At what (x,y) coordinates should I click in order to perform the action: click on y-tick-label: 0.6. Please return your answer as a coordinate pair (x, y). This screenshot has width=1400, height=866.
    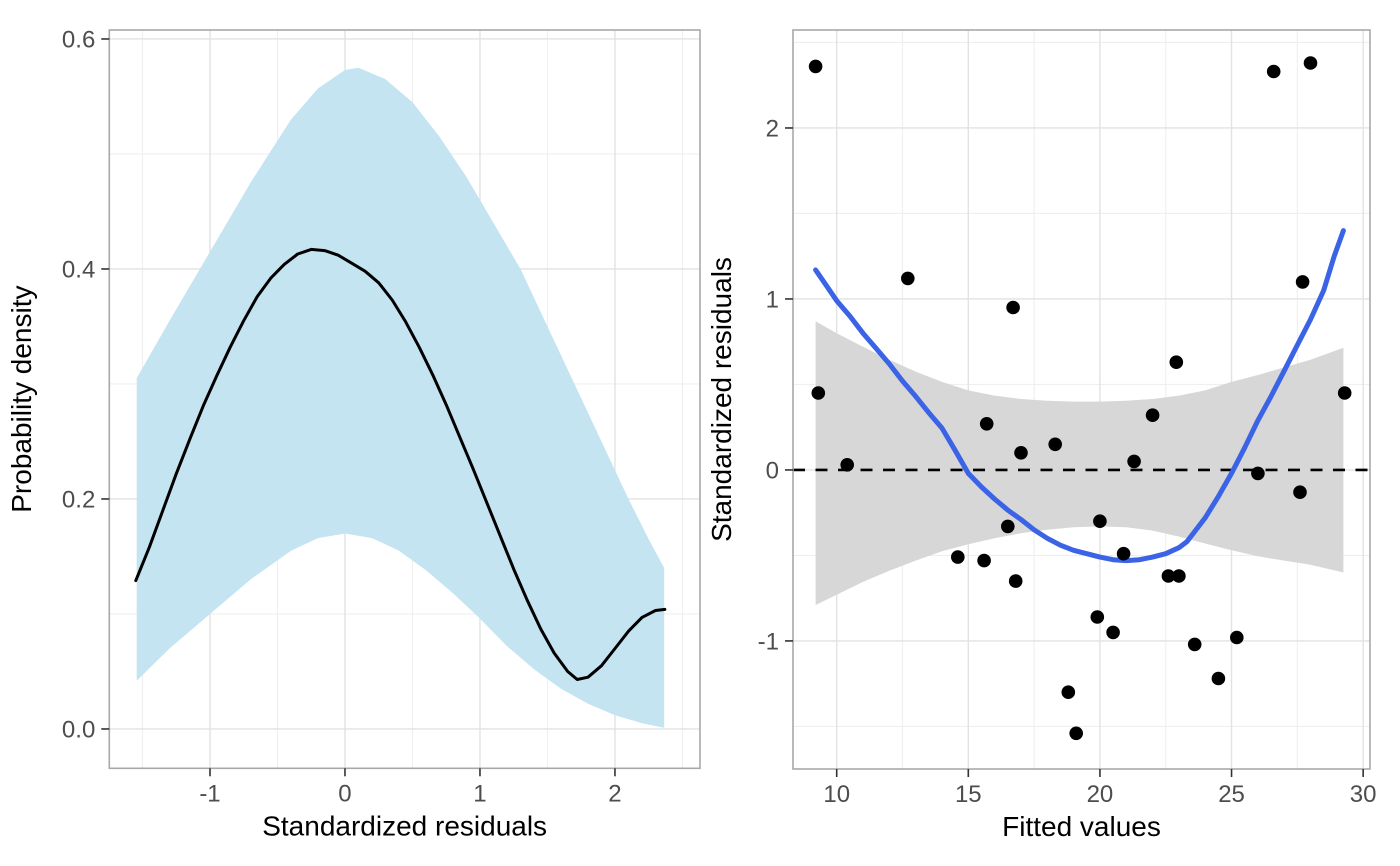
    Looking at the image, I should click on (78, 39).